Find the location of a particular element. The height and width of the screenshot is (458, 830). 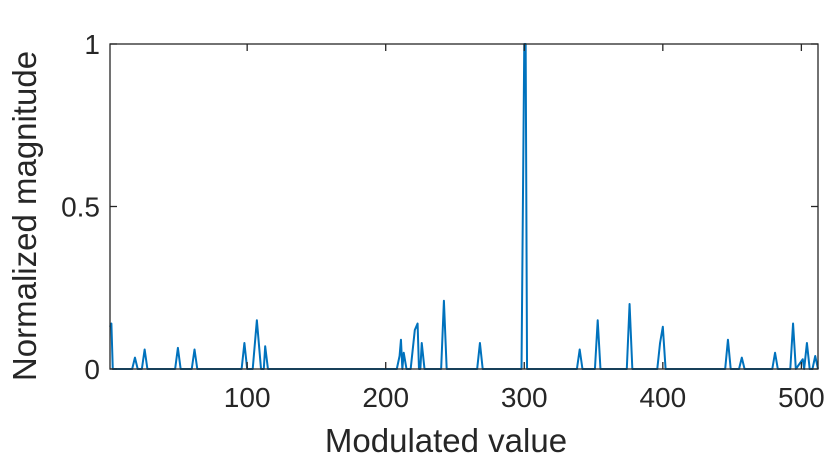

x-tick-label: 200 is located at coordinates (385, 397).